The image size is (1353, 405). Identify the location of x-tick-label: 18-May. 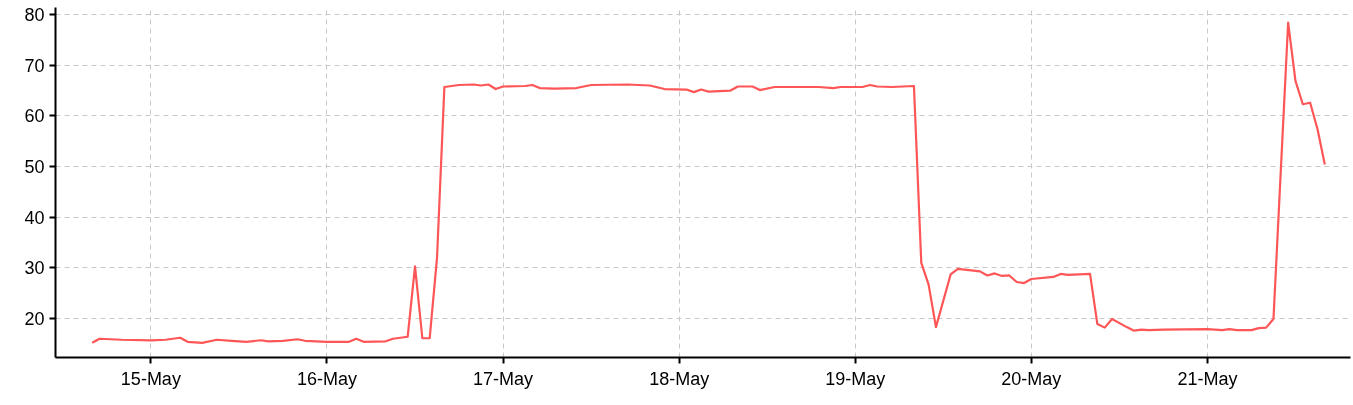
(679, 378).